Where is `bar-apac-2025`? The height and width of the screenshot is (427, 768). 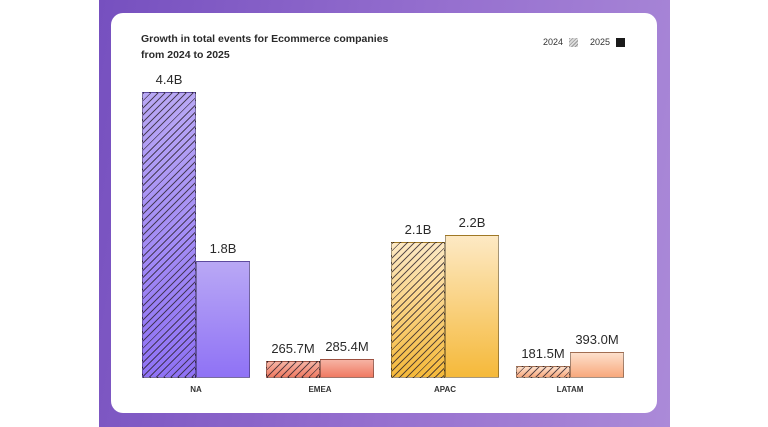 bar-apac-2025 is located at coordinates (472, 306).